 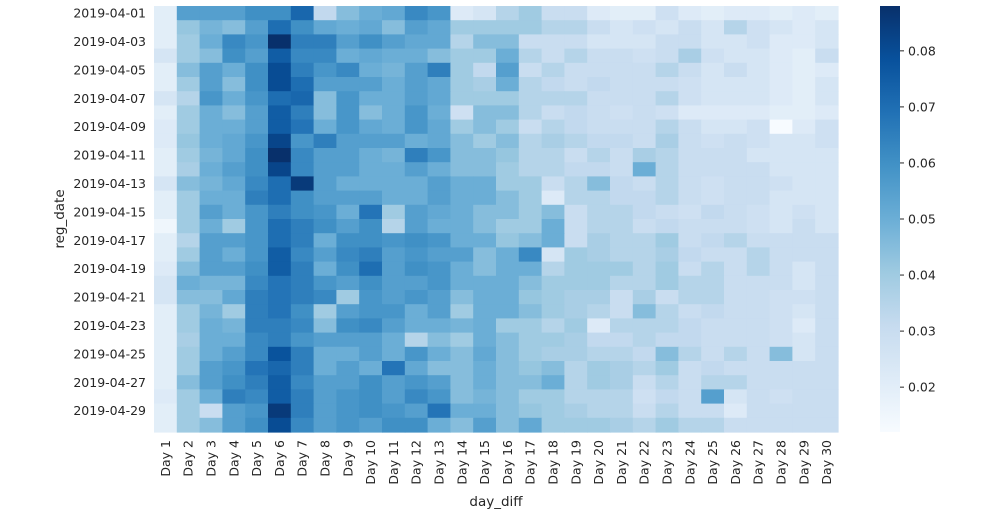 What do you see at coordinates (922, 331) in the screenshot?
I see `colorbar-tick-label: 0.03` at bounding box center [922, 331].